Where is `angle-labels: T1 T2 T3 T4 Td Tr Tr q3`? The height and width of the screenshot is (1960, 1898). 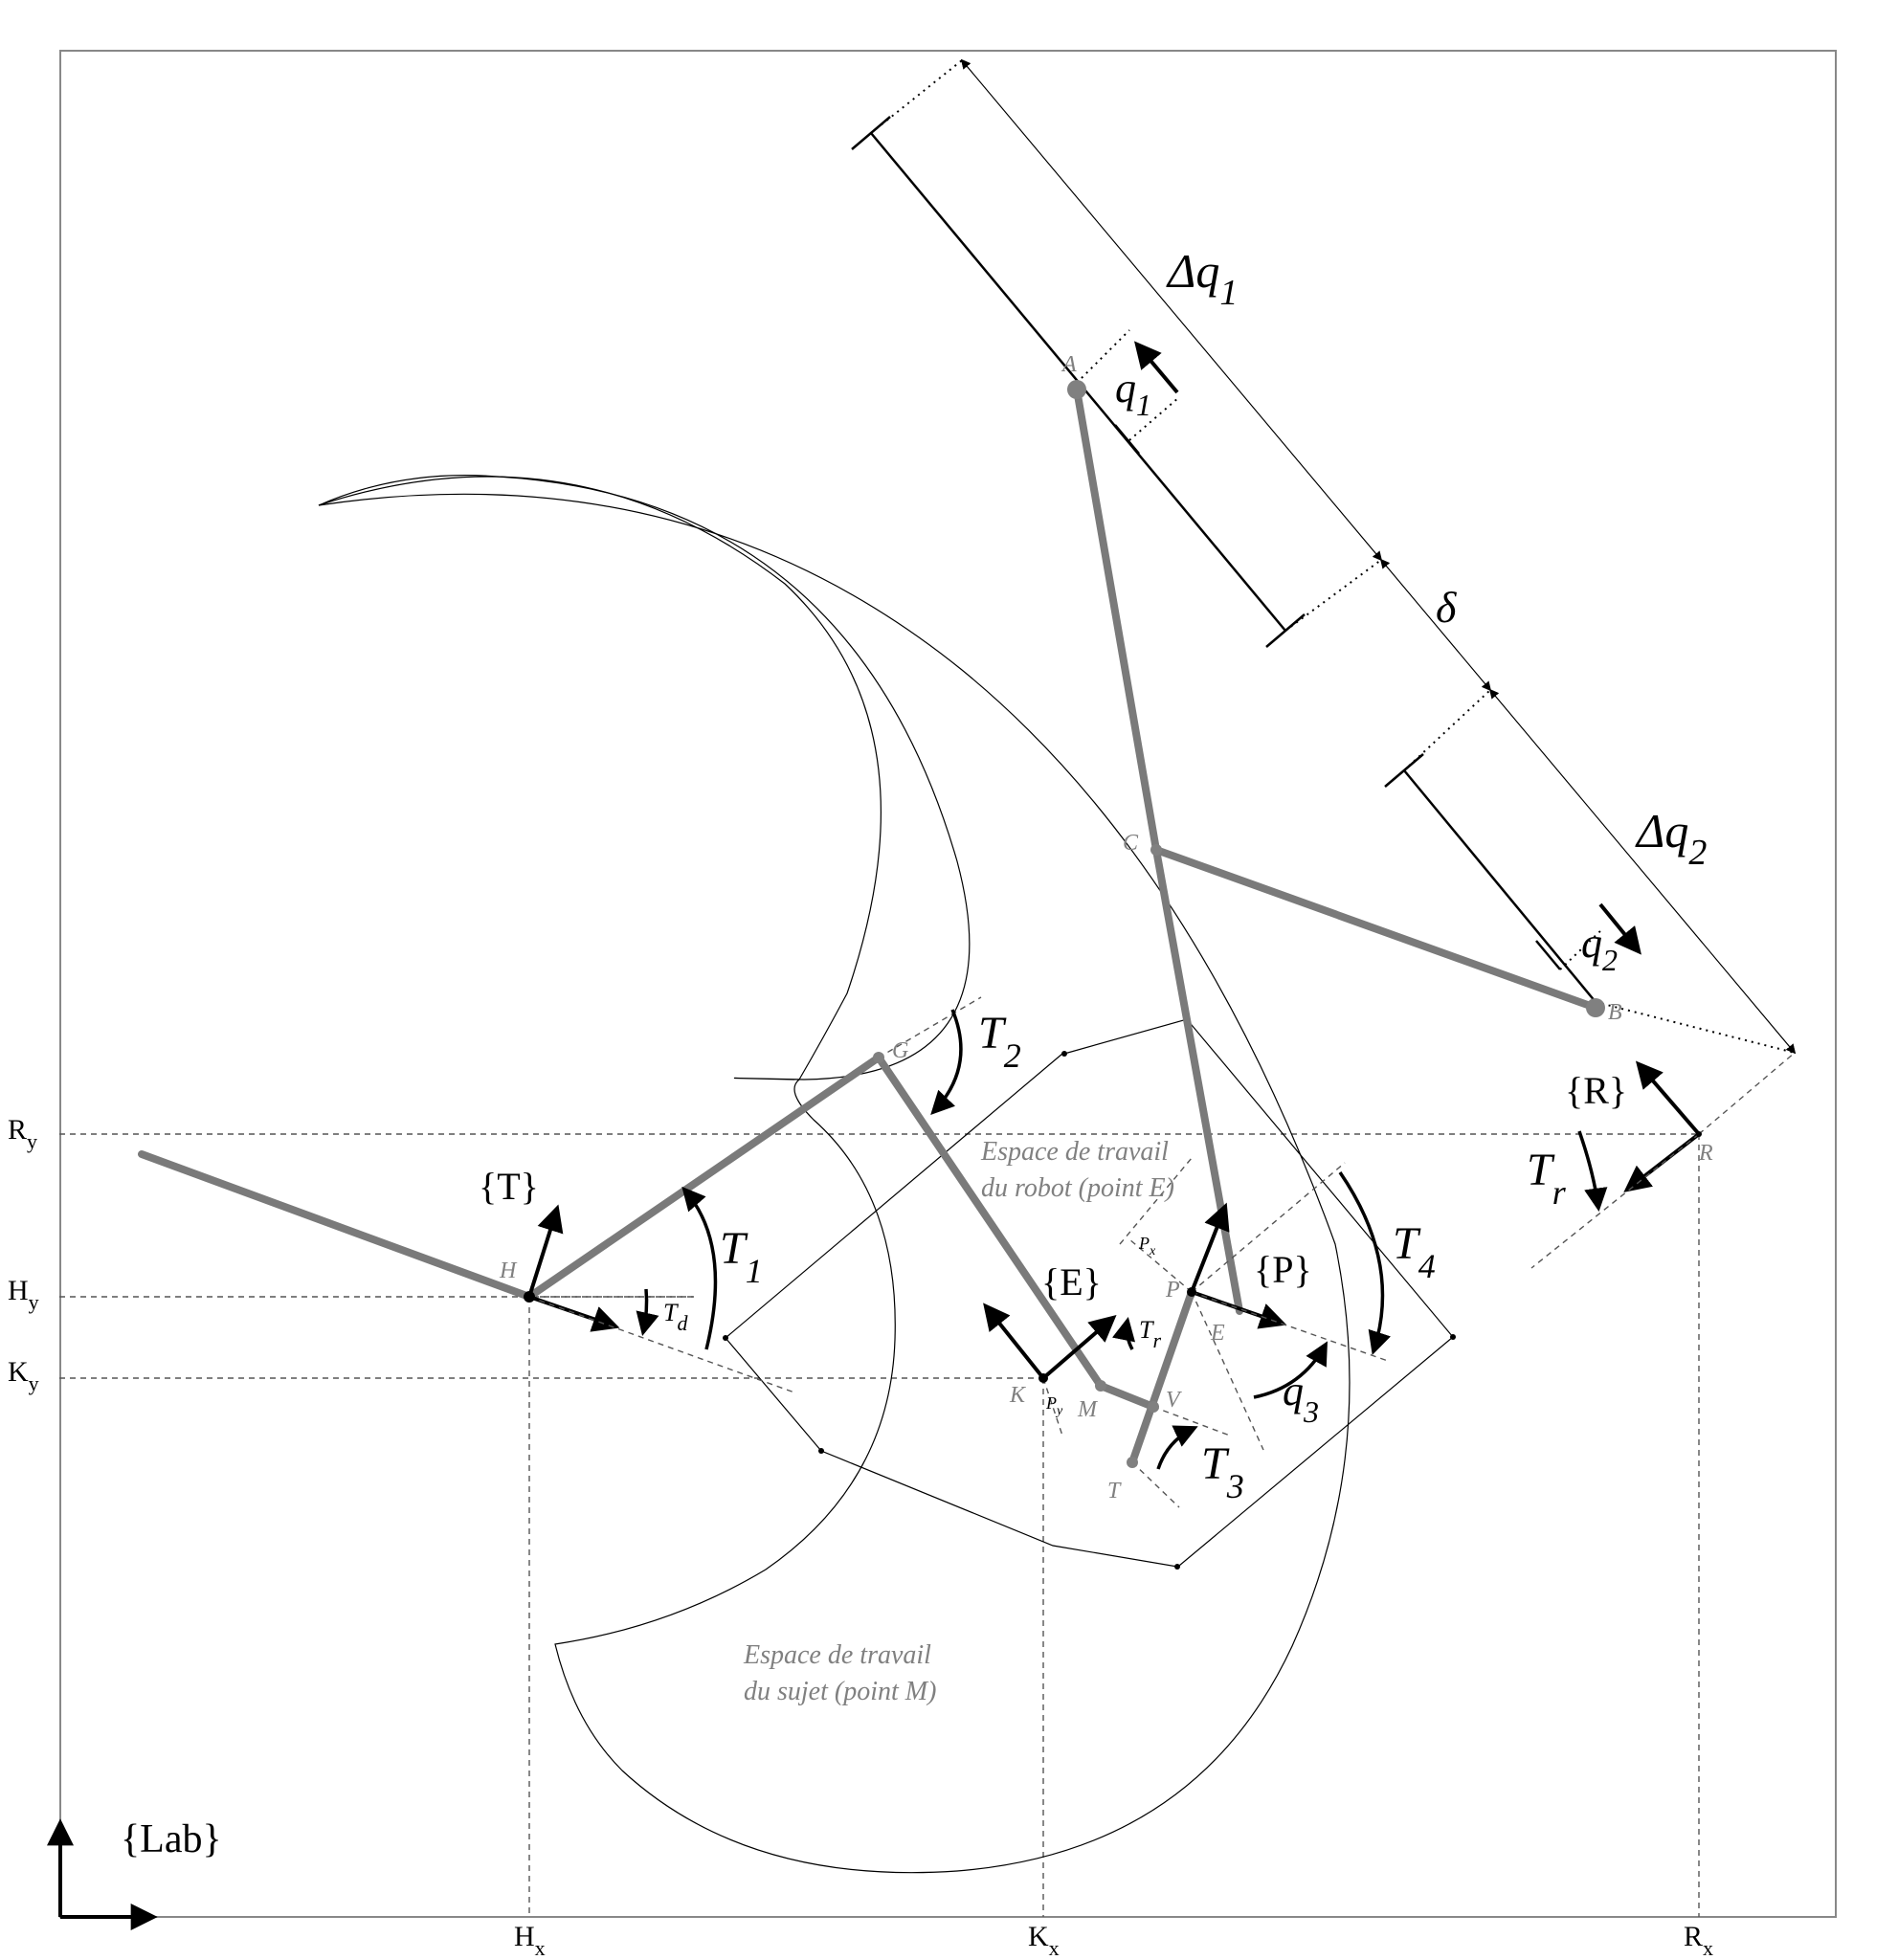
angle-labels: T1 T2 T3 T4 Td Tr Tr q3 is located at coordinates (1115, 1256).